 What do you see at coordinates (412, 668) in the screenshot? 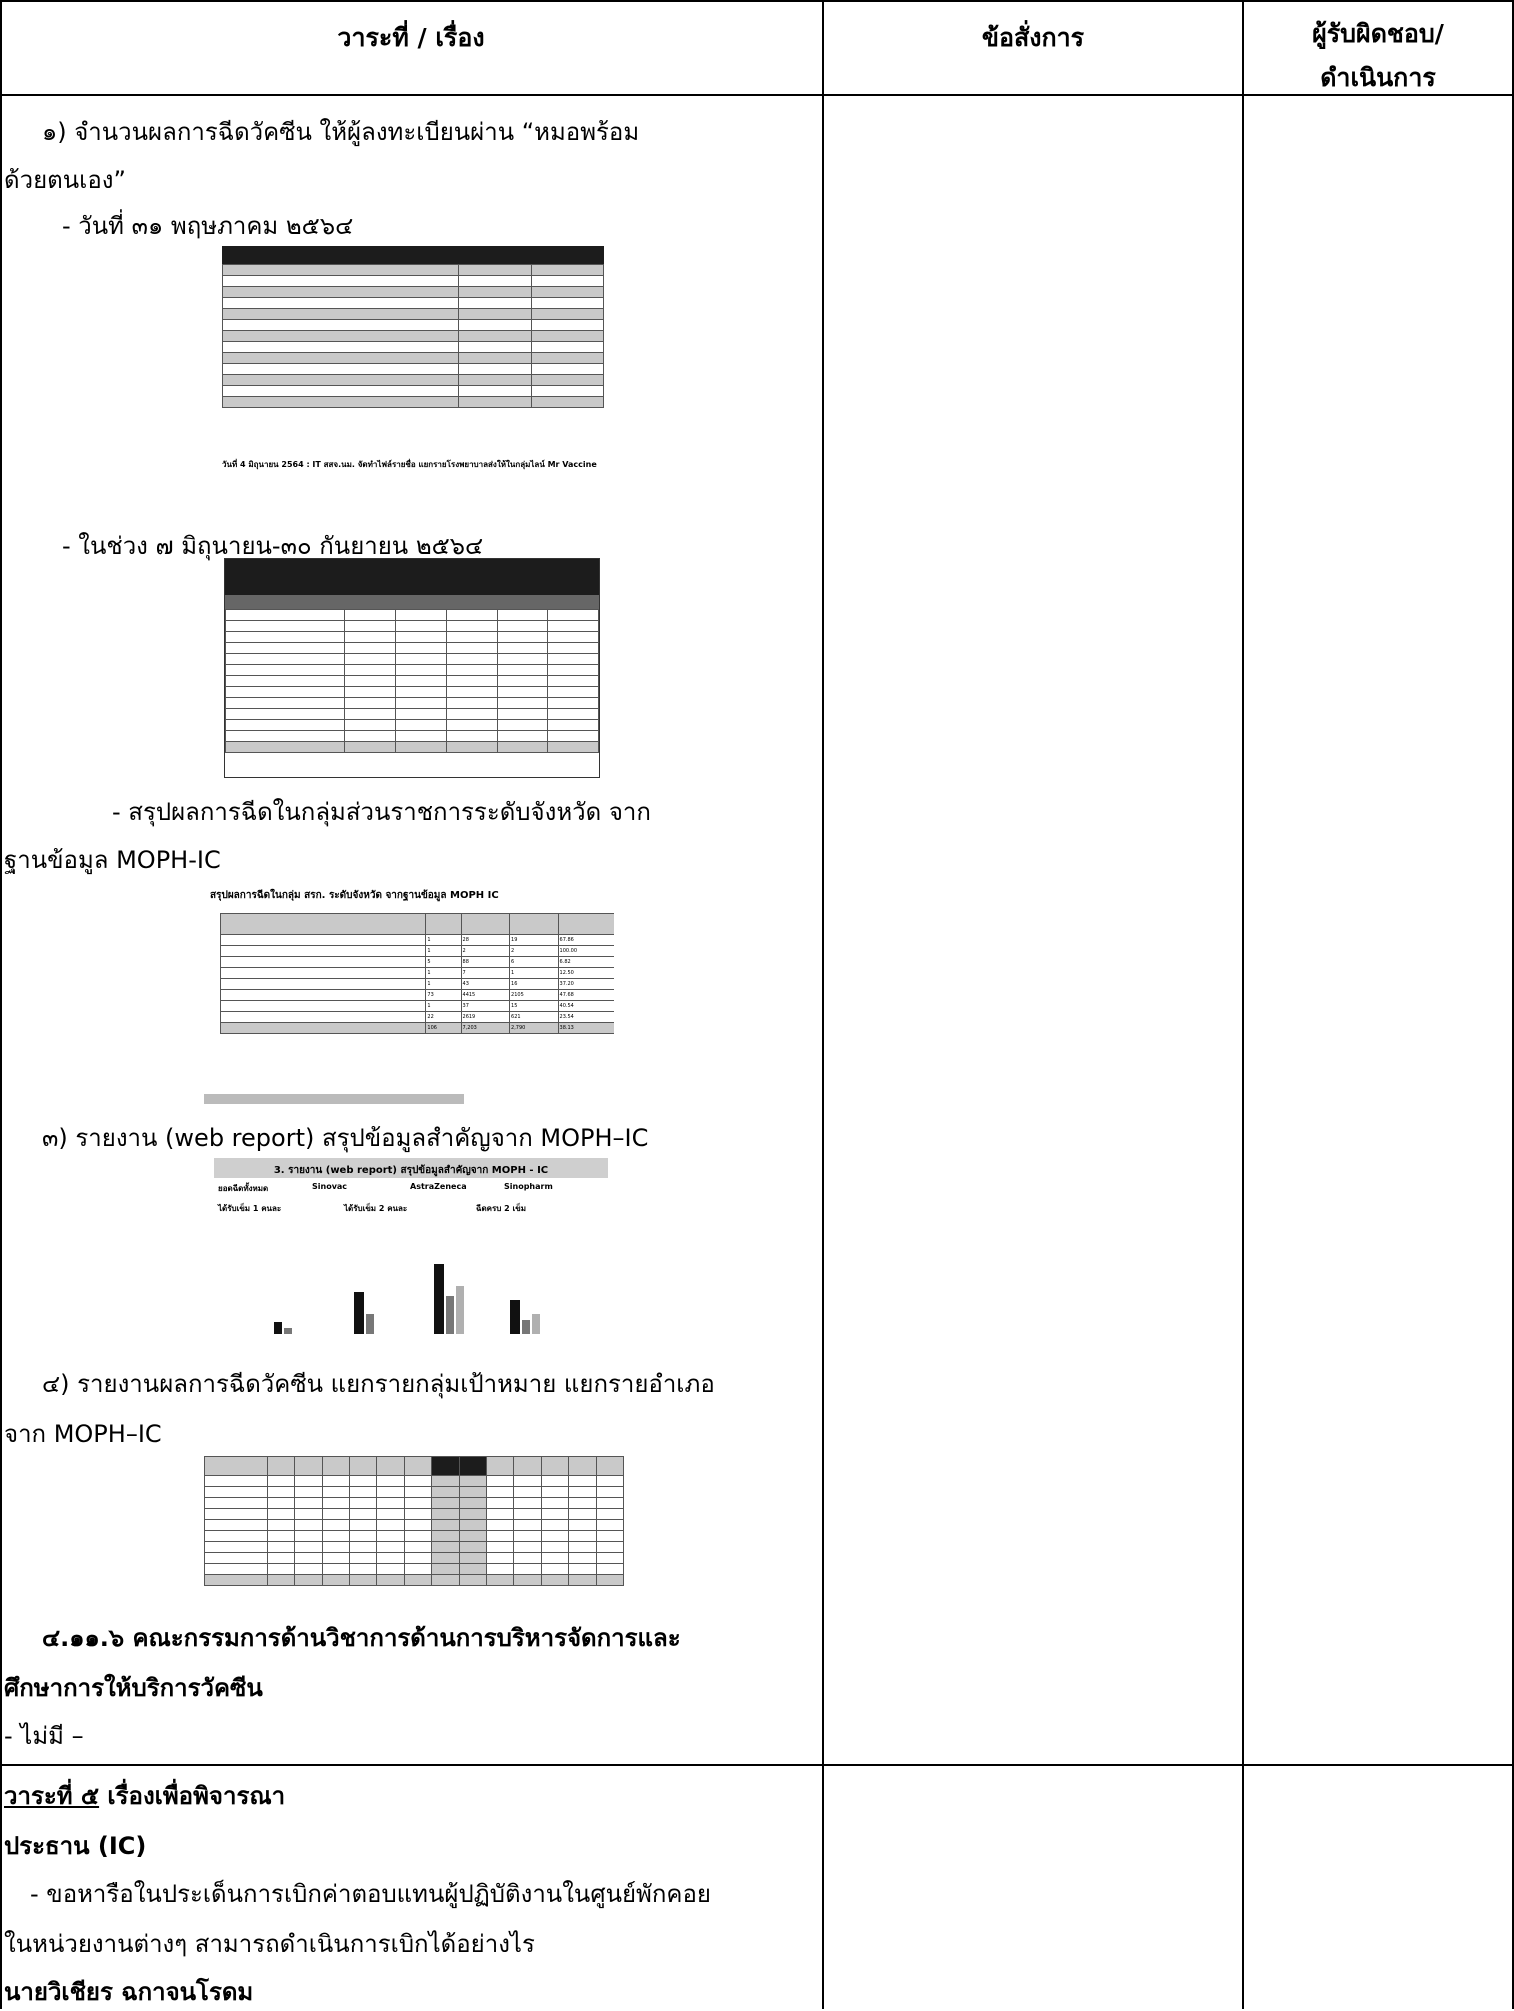
I see `screenshot-vaccine-report-june-sept` at bounding box center [412, 668].